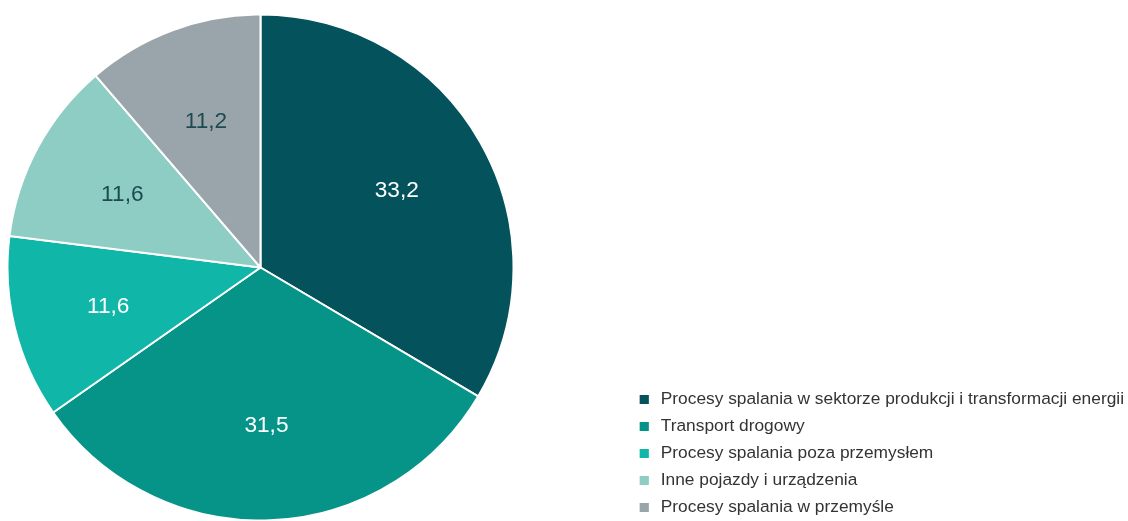 This screenshot has width=1128, height=521. I want to click on data-label: 31,5, so click(266, 423).